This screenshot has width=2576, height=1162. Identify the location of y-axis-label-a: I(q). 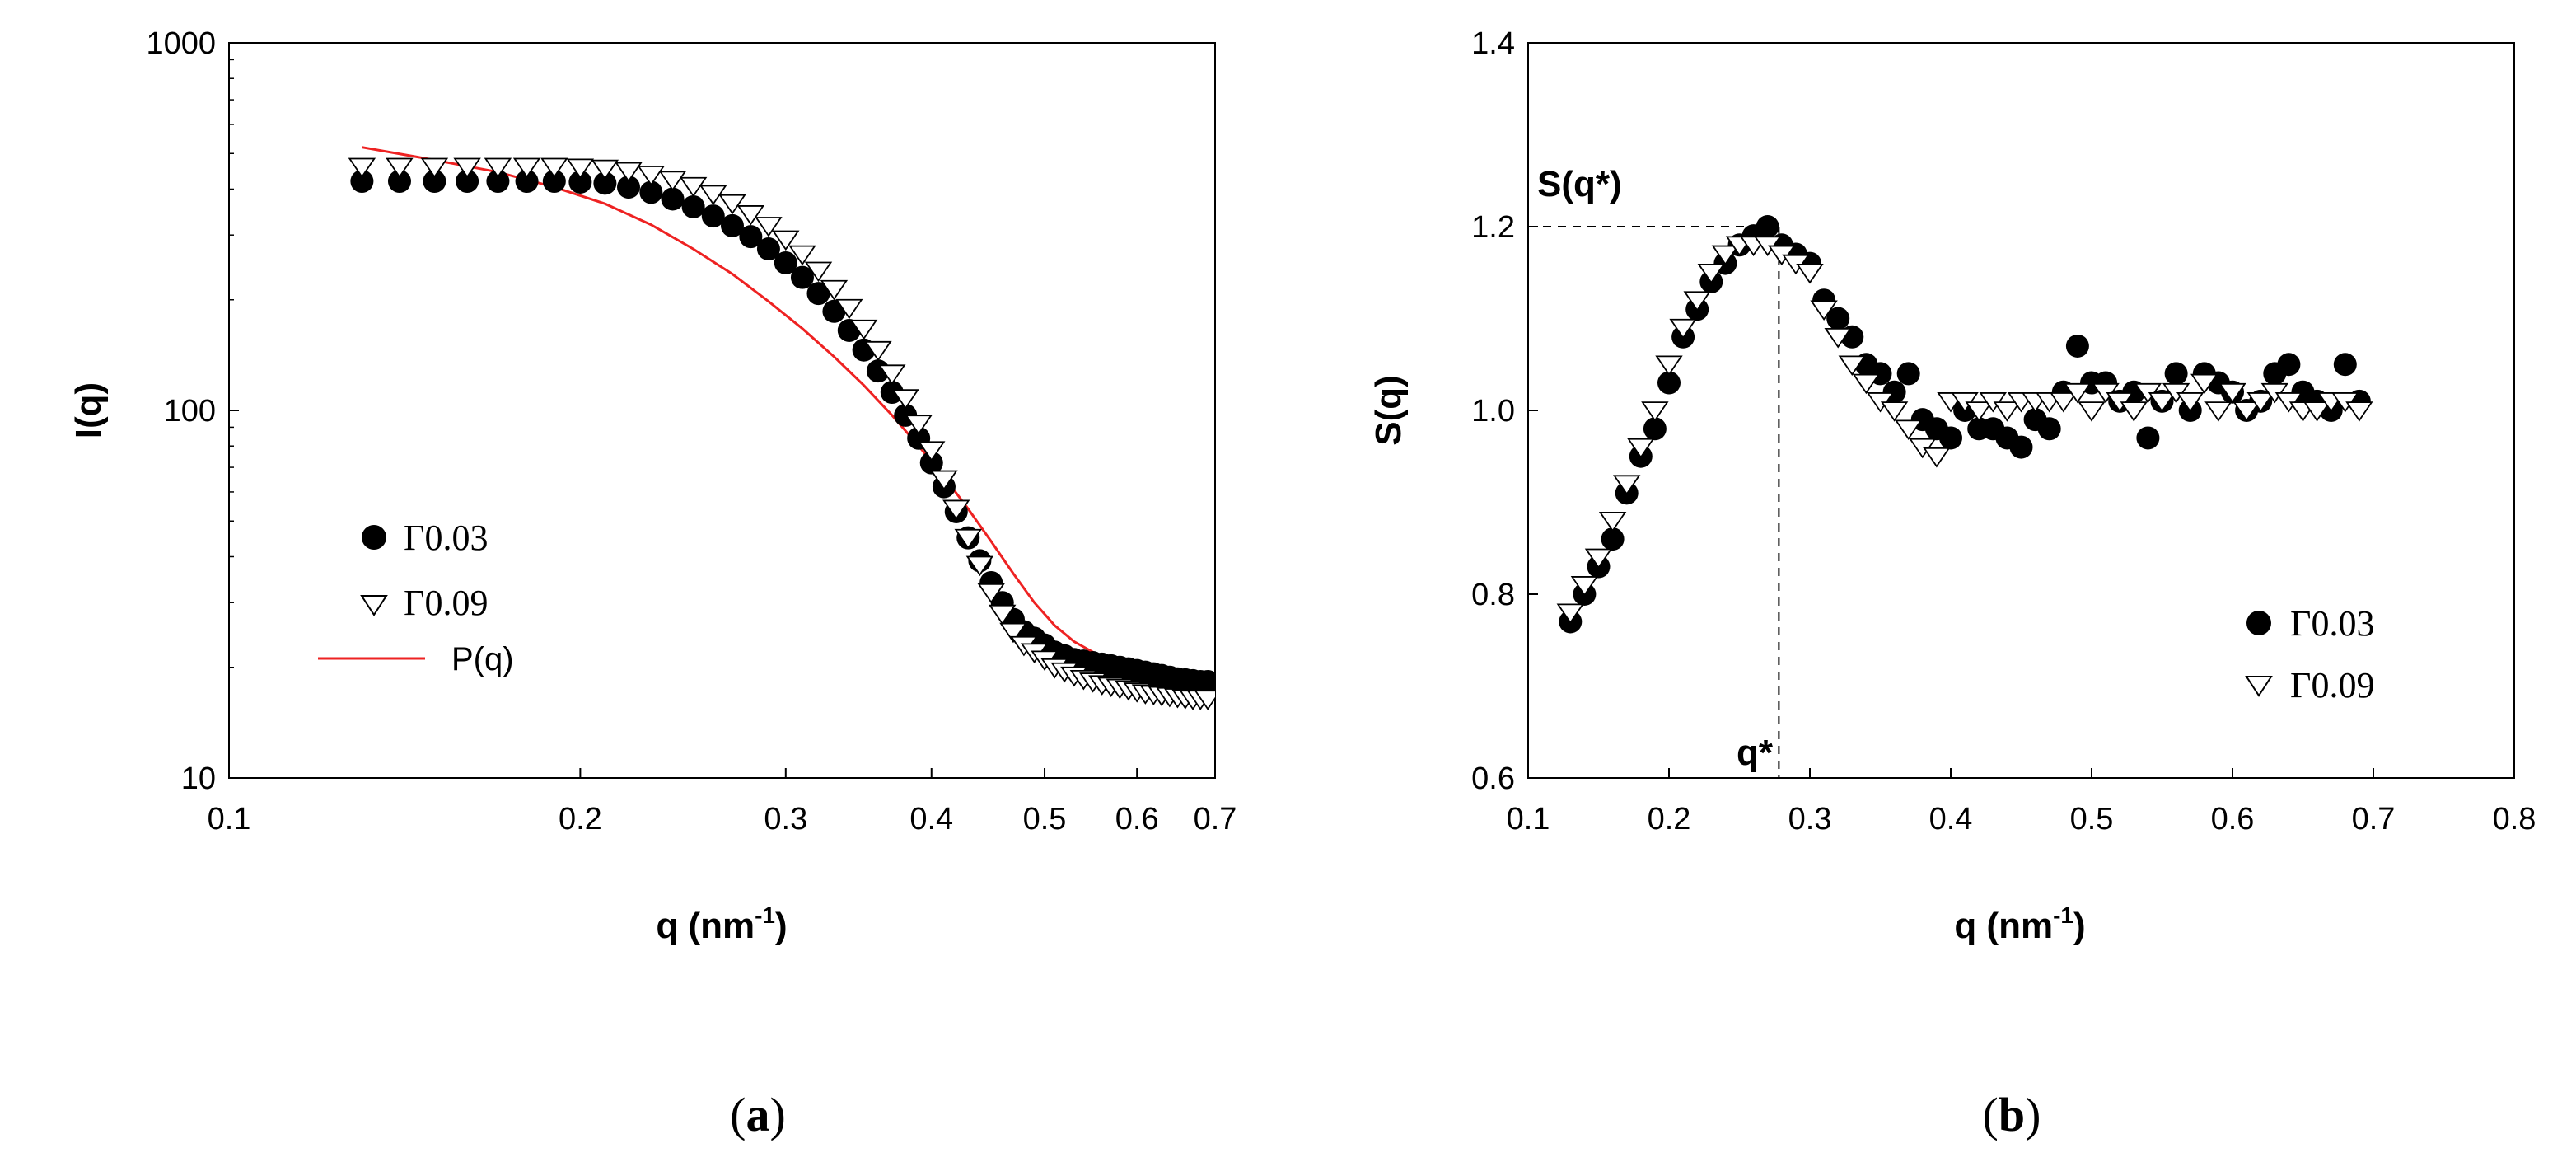
(88, 410).